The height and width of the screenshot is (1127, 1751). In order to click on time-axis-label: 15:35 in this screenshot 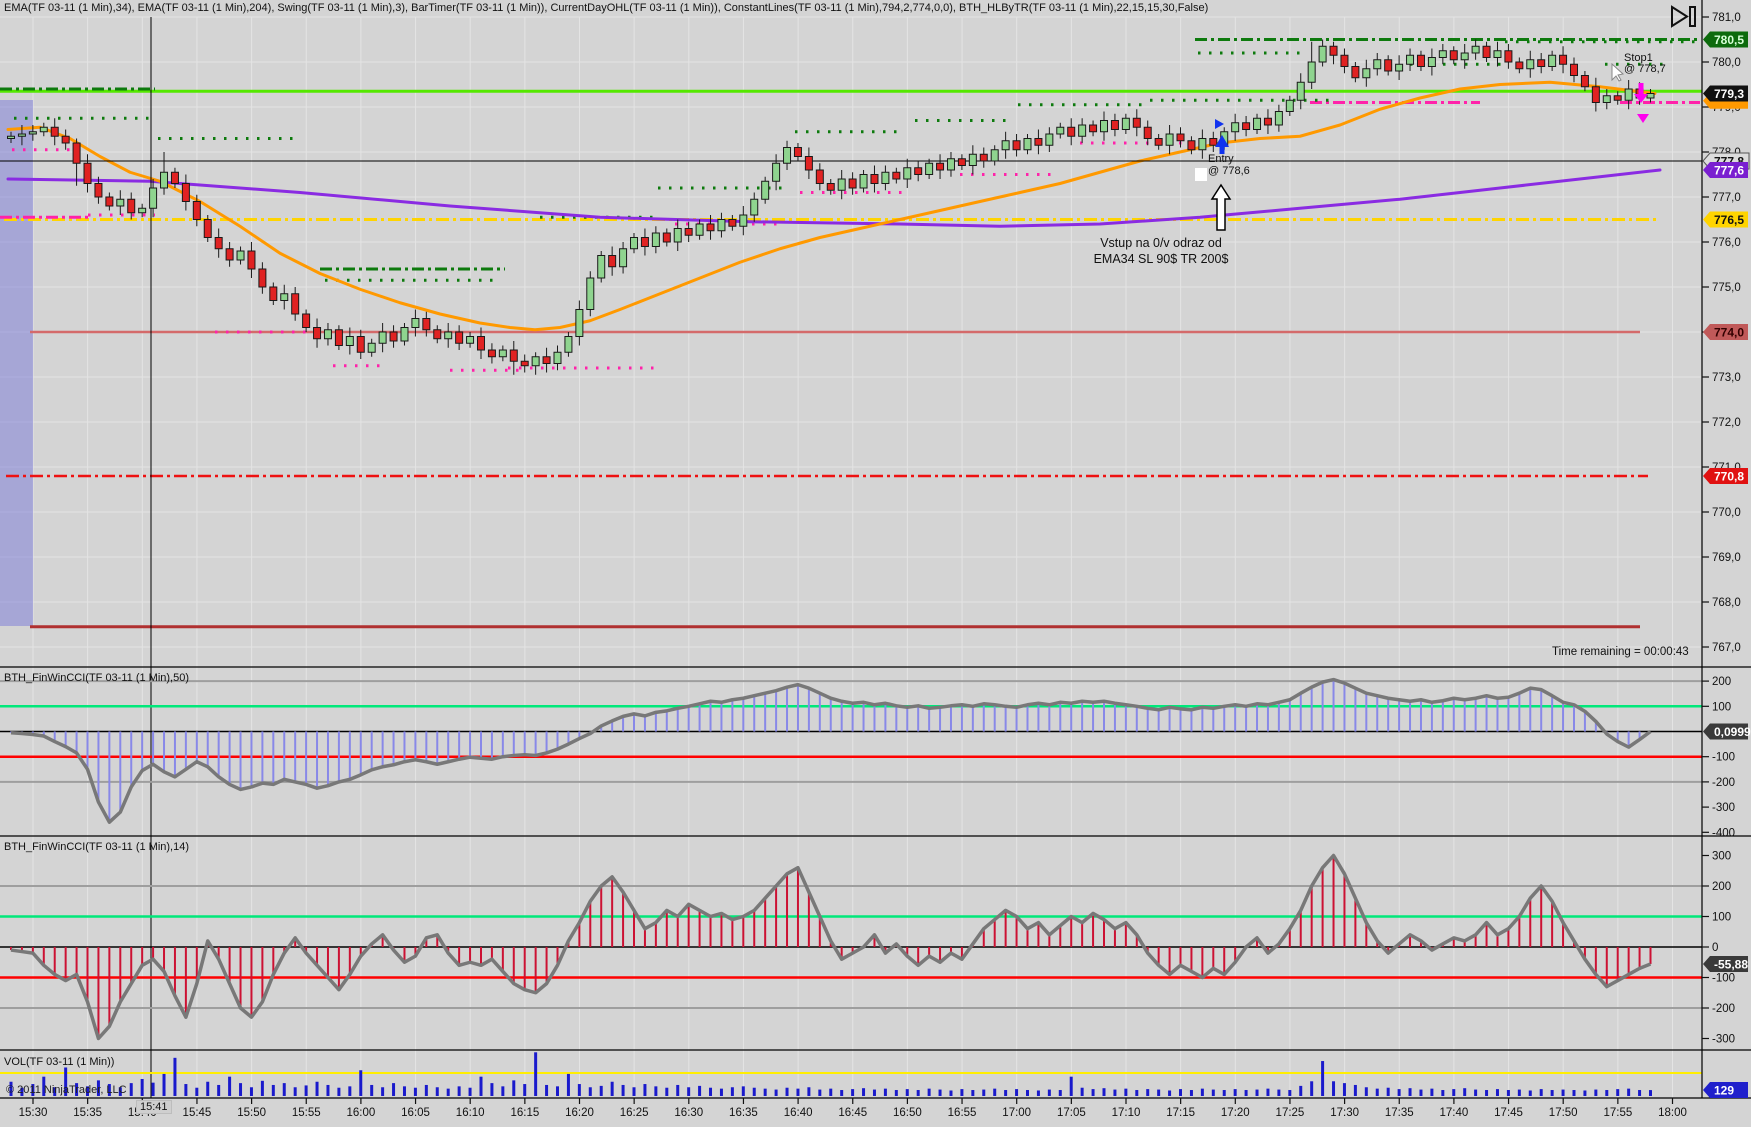, I will do `click(87, 1113)`.